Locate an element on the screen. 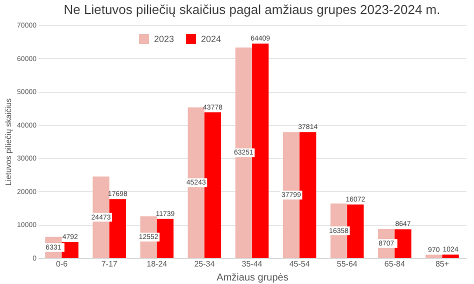 The height and width of the screenshot is (284, 474). x-tick-label: 18-24 is located at coordinates (157, 264).